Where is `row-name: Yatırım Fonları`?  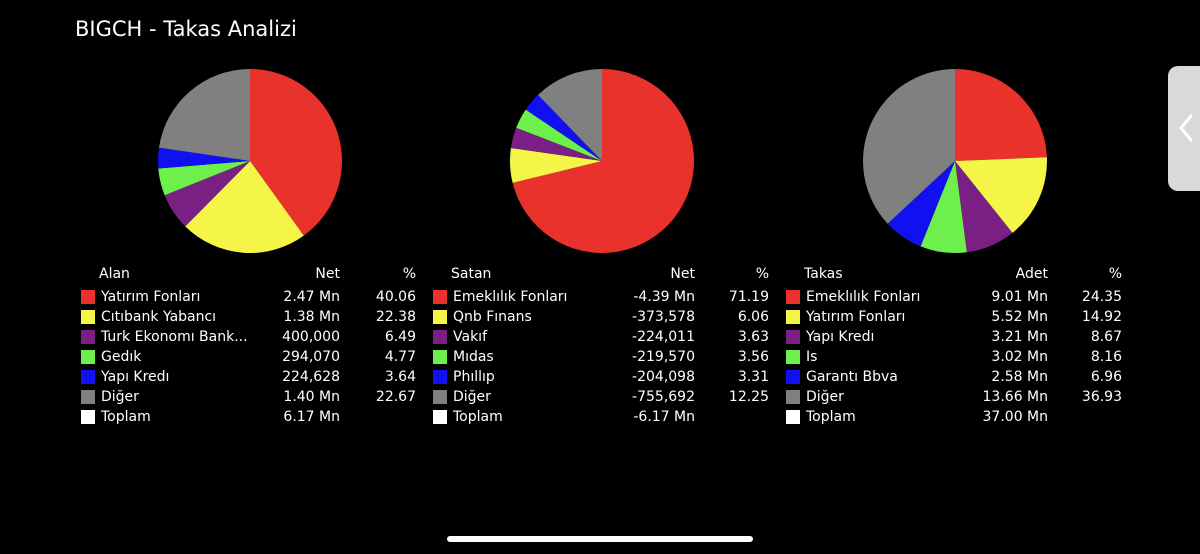 row-name: Yatırım Fonları is located at coordinates (151, 297).